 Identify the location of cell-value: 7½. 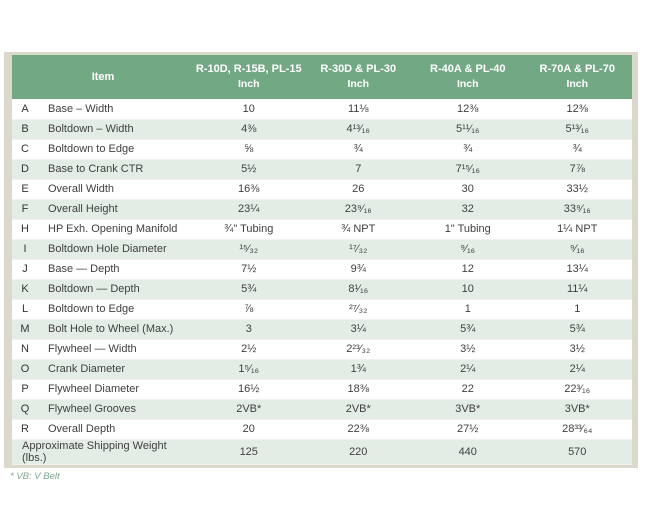
(249, 269).